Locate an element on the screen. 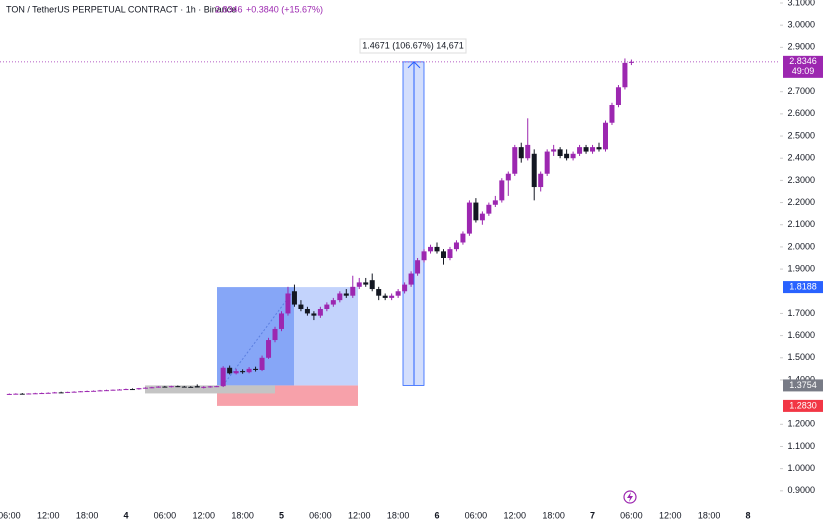 The image size is (829, 531). y-tick-label: 2.6000 is located at coordinates (801, 113).